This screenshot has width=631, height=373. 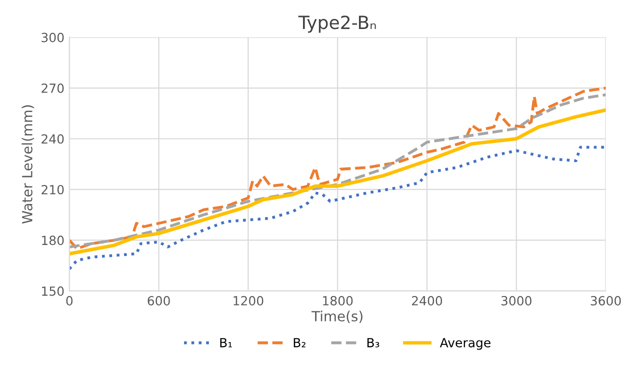 What do you see at coordinates (28, 164) in the screenshot?
I see `y-axis-title: Water Level(mm)` at bounding box center [28, 164].